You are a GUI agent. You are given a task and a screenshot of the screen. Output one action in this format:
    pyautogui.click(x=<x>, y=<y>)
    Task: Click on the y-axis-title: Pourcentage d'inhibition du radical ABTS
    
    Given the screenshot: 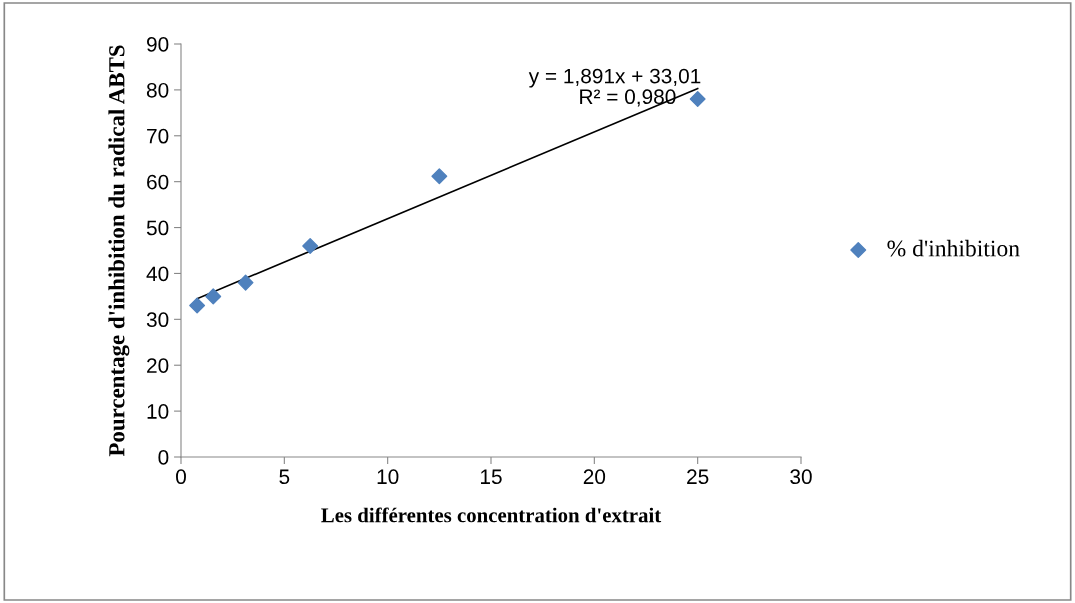 What is the action you would take?
    pyautogui.click(x=119, y=251)
    